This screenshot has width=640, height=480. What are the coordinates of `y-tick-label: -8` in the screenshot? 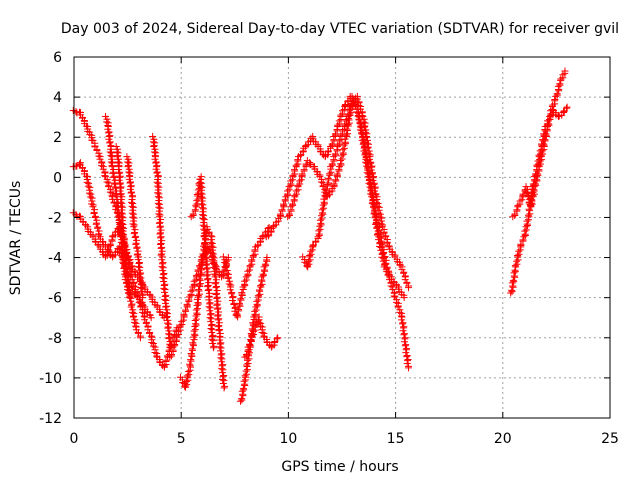 It's located at (55, 339).